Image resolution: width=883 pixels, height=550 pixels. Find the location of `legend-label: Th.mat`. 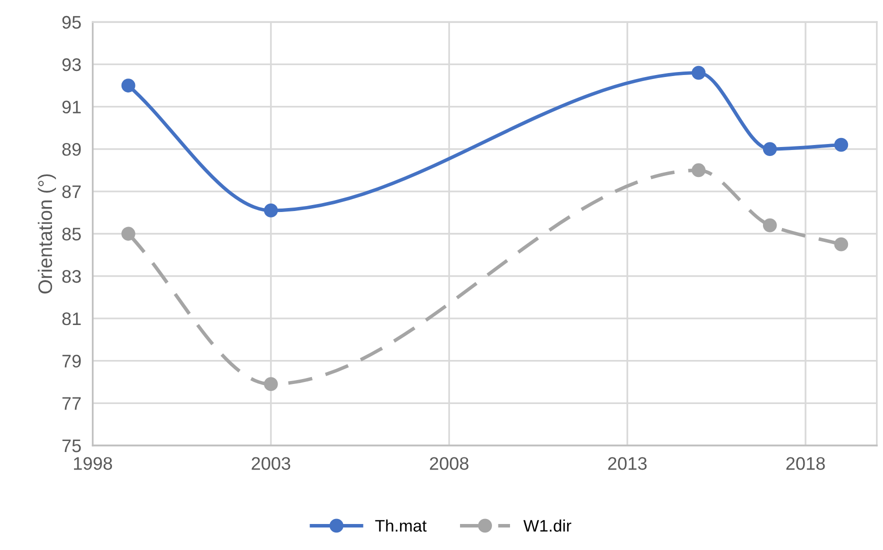

legend-label: Th.mat is located at coordinates (401, 525).